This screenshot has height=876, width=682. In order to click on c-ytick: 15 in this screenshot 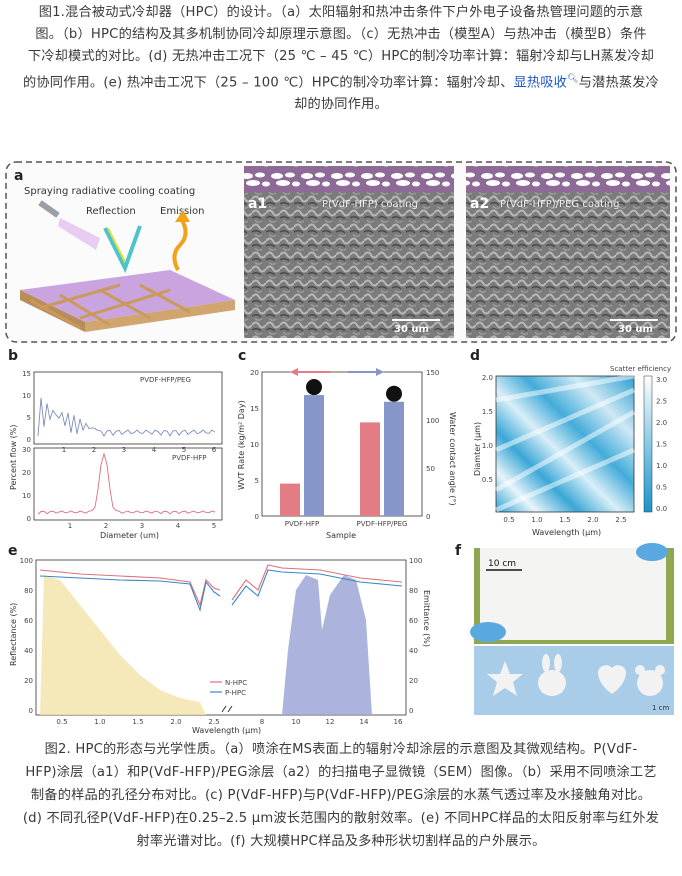, I will do `click(254, 409)`.